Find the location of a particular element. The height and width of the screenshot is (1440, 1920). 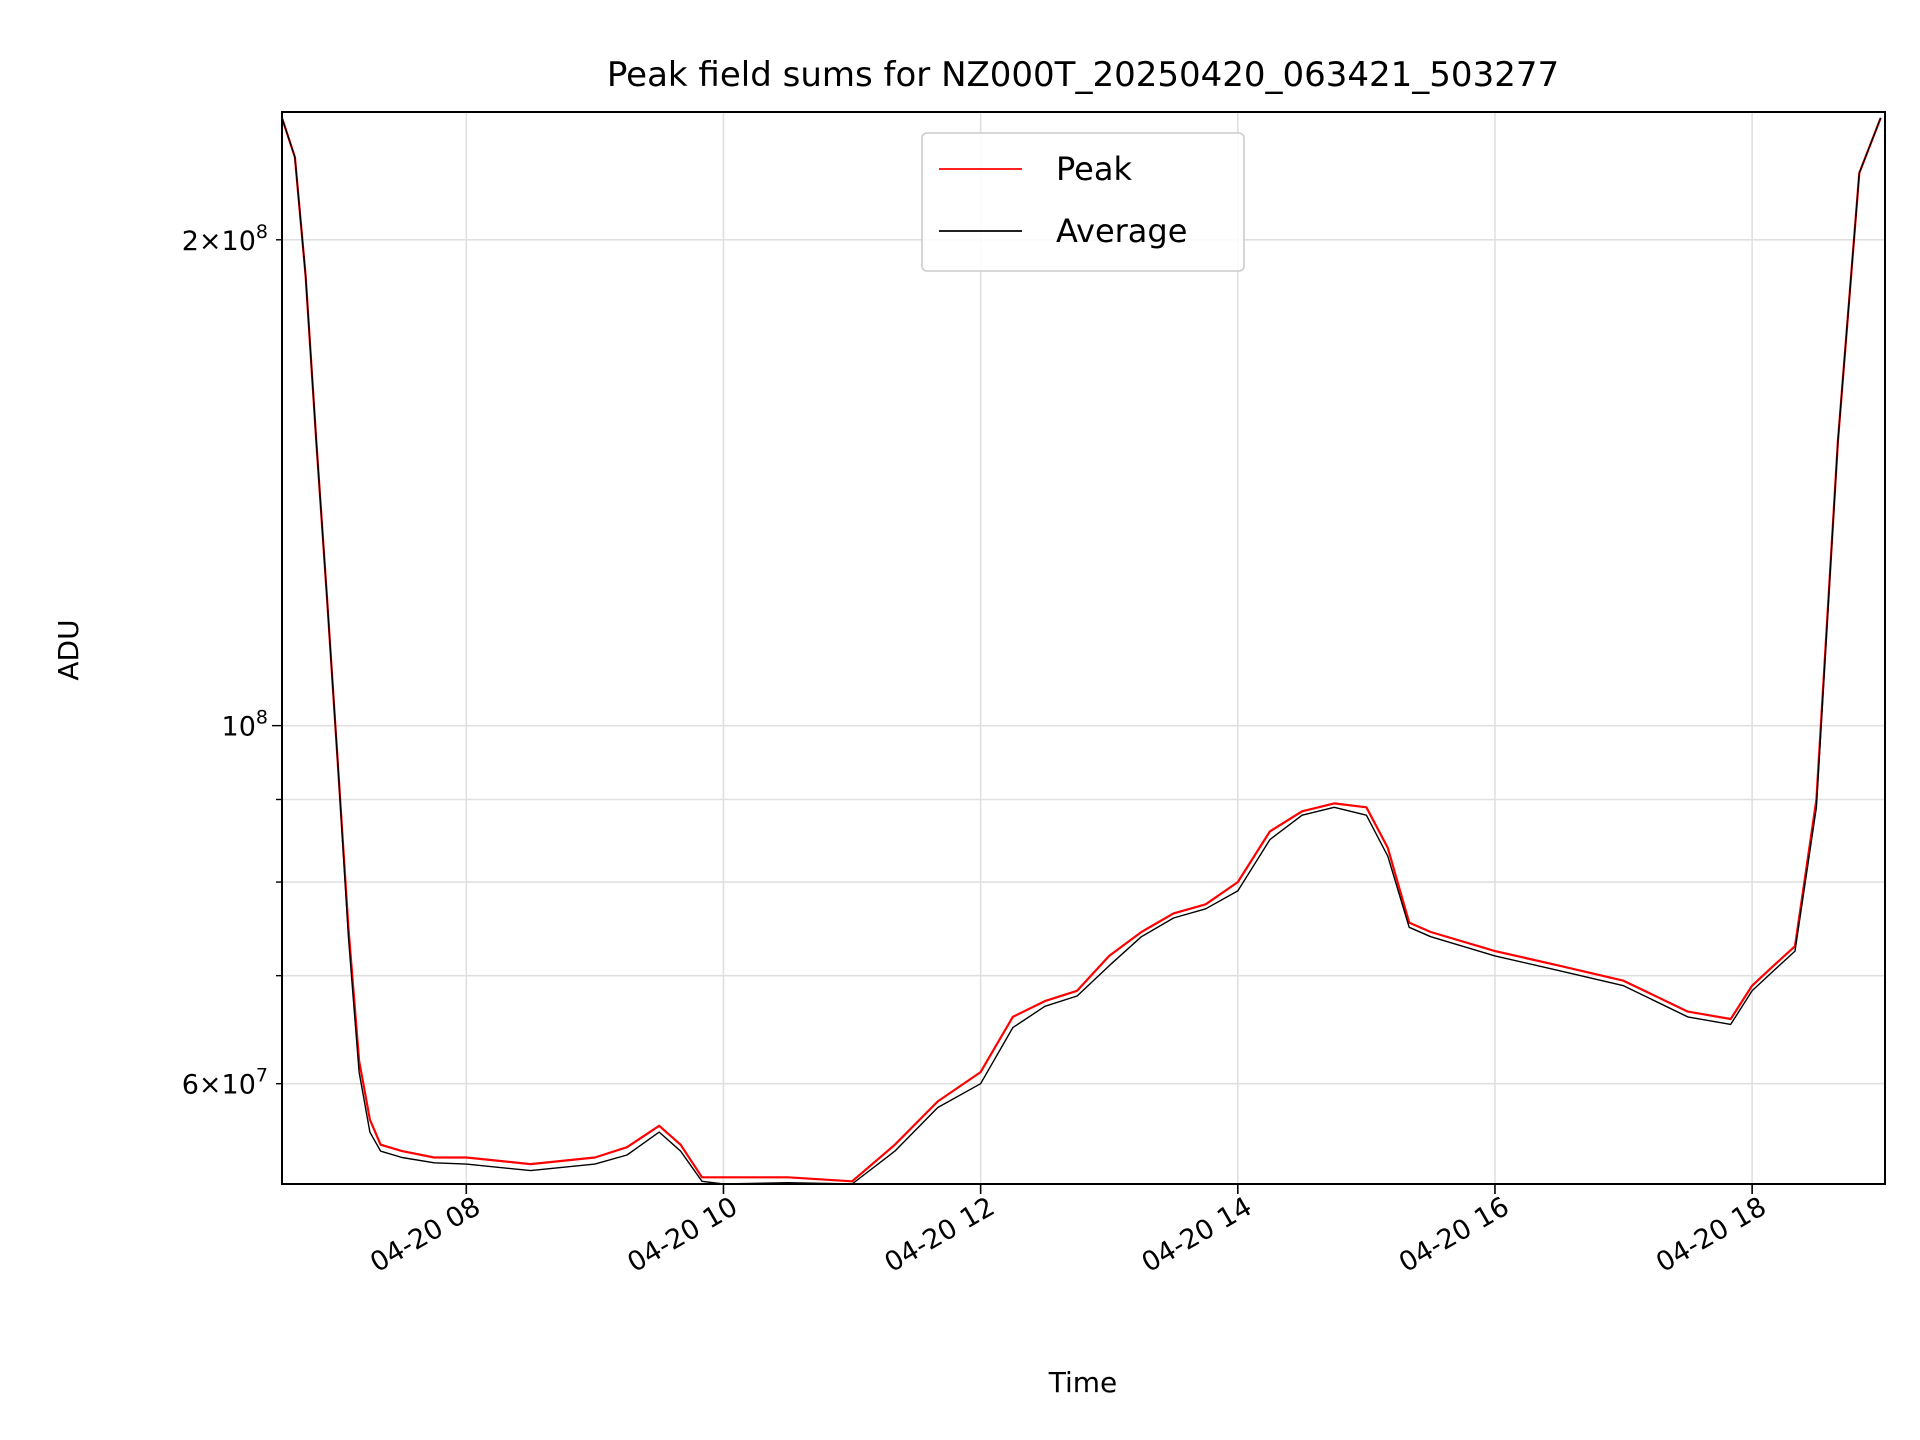

y-axis: 108 6×107 2×108 is located at coordinates (232, 661).